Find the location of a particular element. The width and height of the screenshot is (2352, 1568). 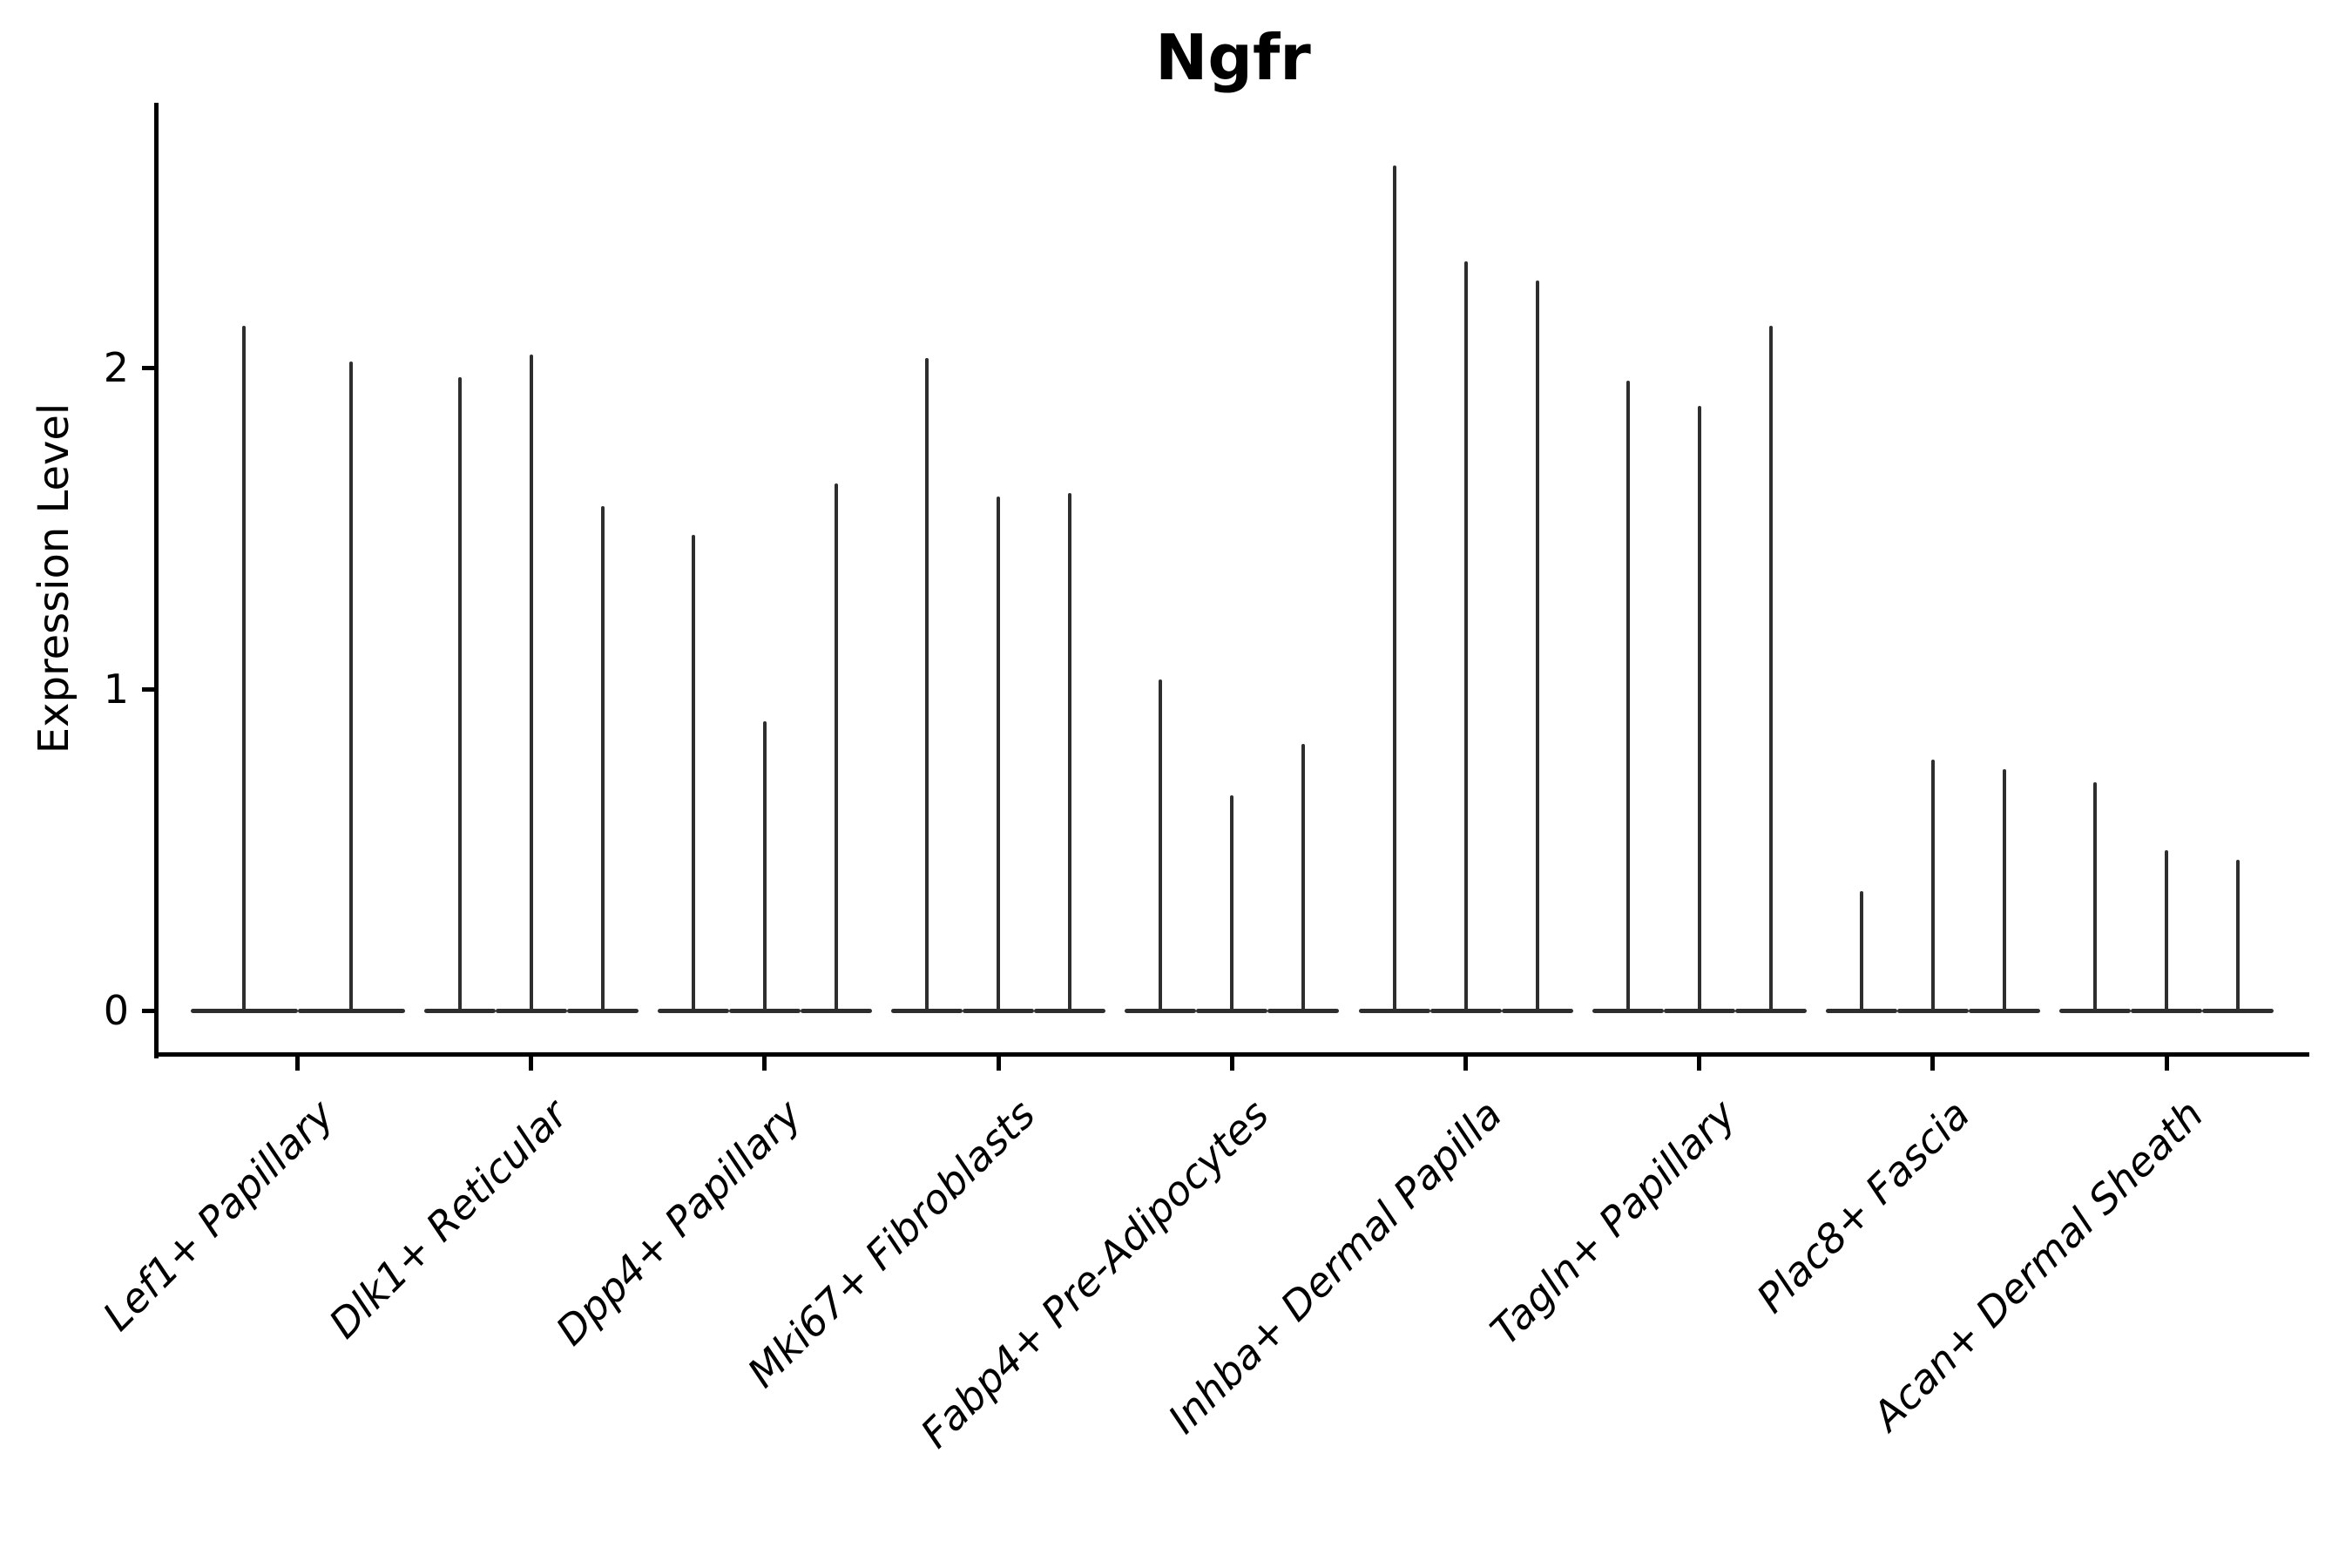

y-tick-label: 2 is located at coordinates (116, 367).